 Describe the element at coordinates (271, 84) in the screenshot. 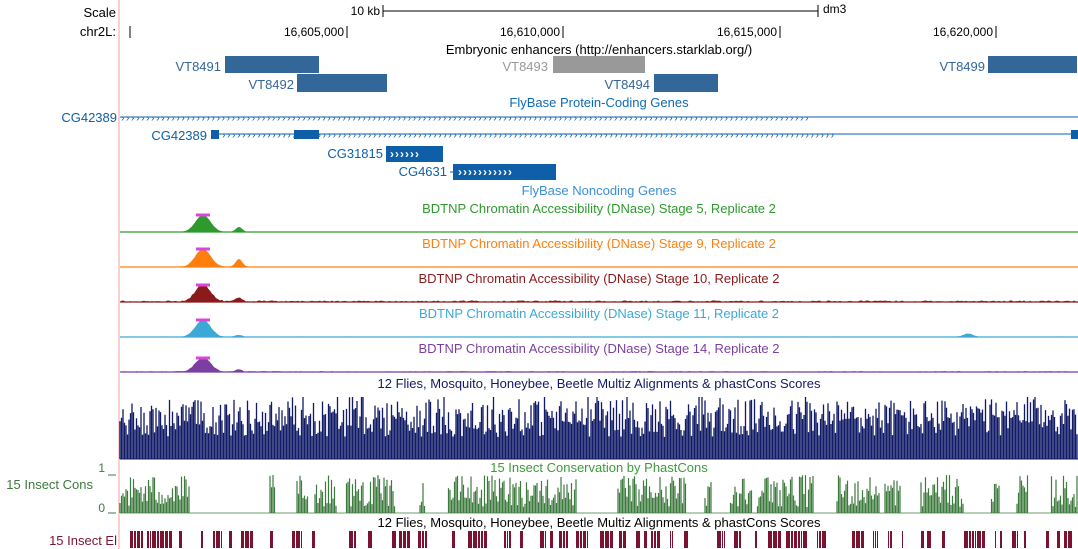

I see `enhancer-label: VT8492` at that location.